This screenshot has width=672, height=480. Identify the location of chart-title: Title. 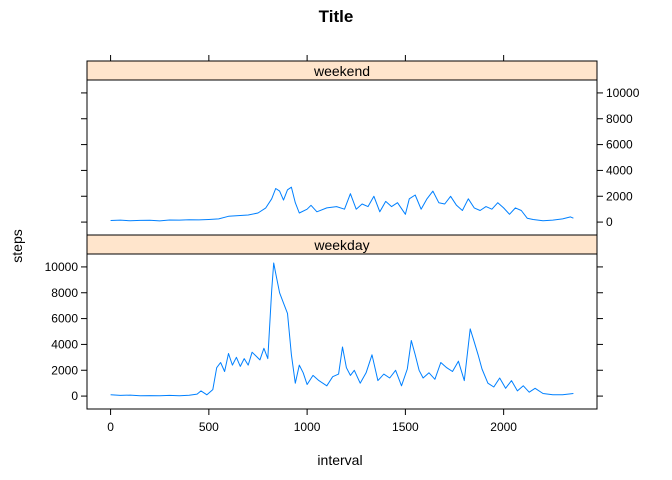
(336, 16).